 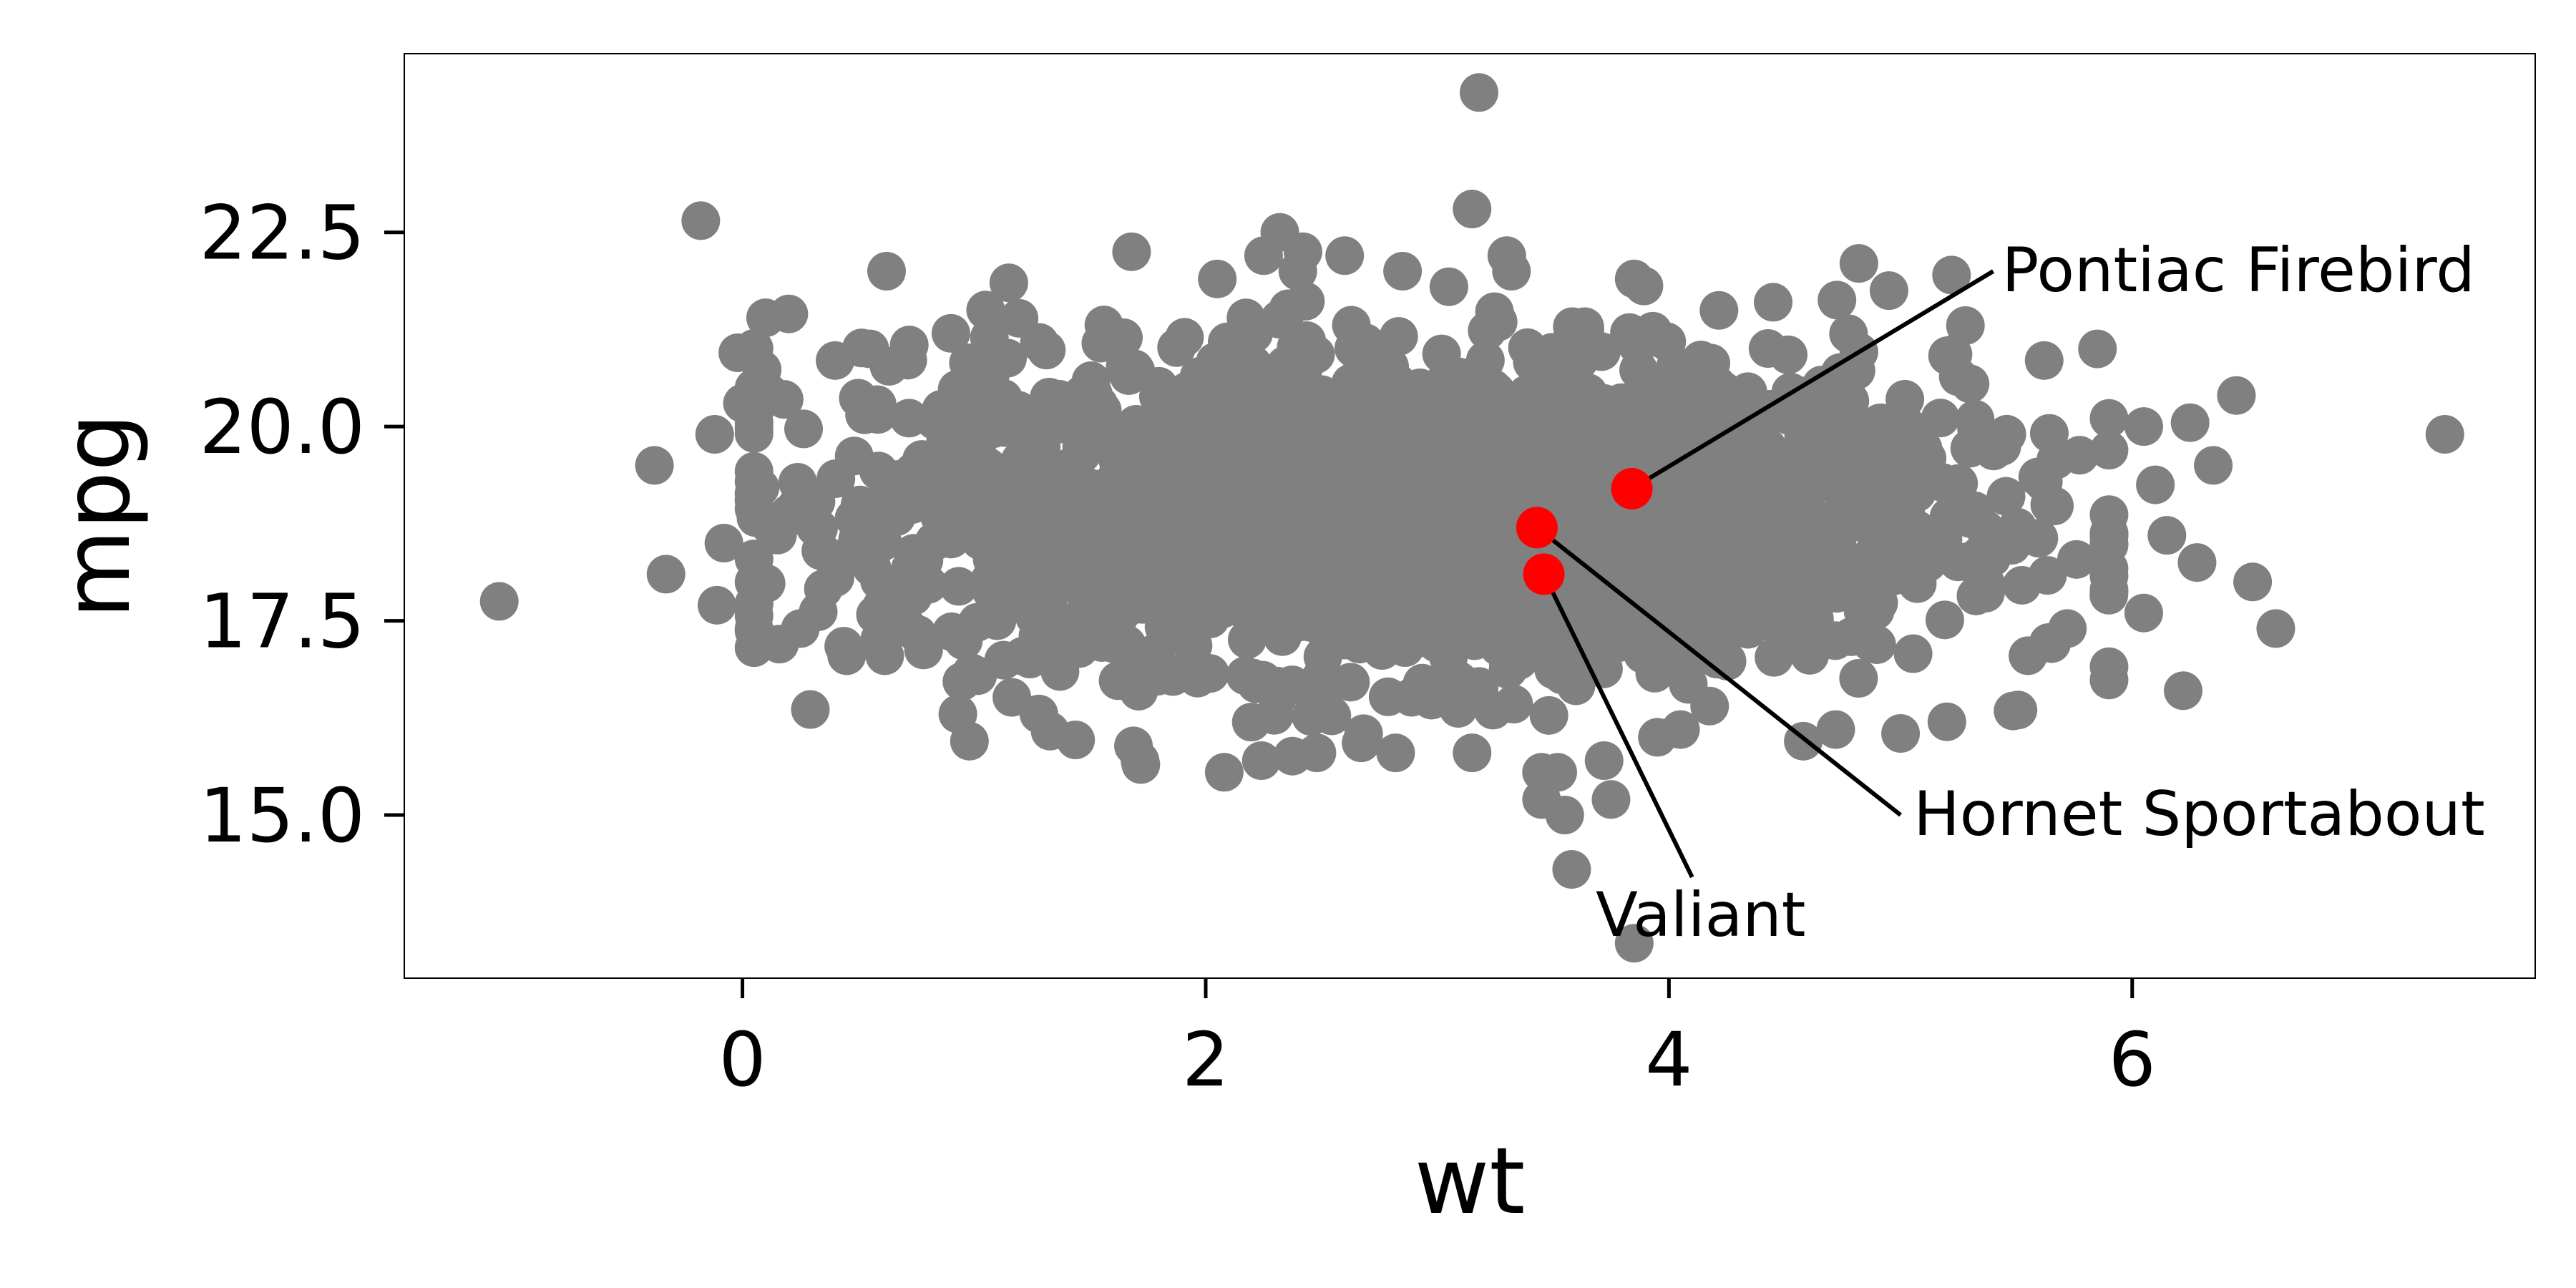 What do you see at coordinates (1701, 915) in the screenshot?
I see `annotation-label: Valiant` at bounding box center [1701, 915].